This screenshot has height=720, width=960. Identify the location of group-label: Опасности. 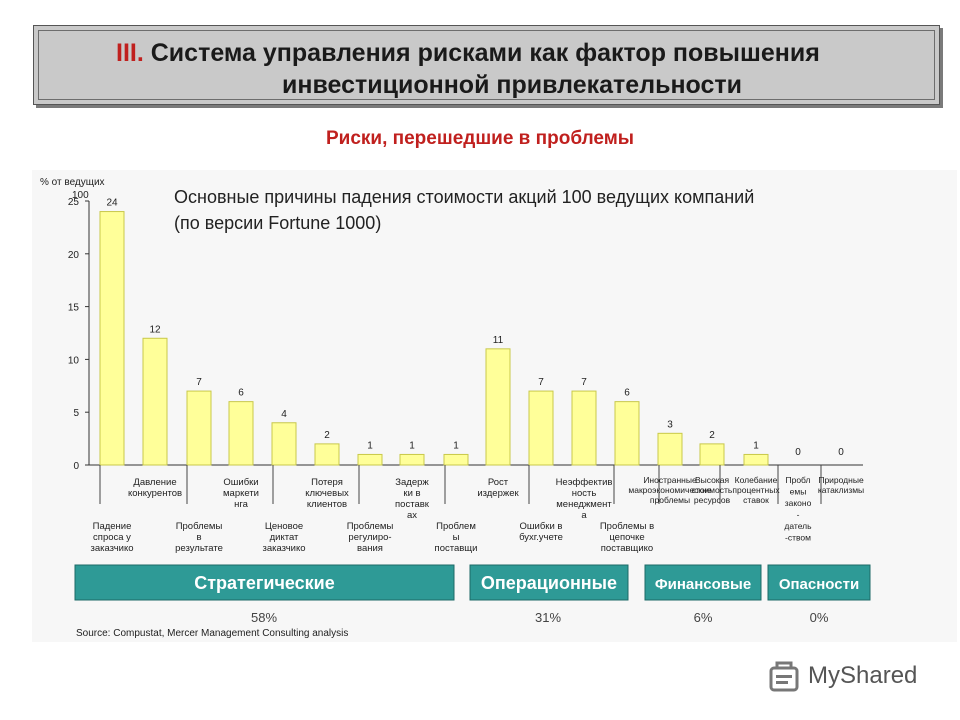
(819, 584).